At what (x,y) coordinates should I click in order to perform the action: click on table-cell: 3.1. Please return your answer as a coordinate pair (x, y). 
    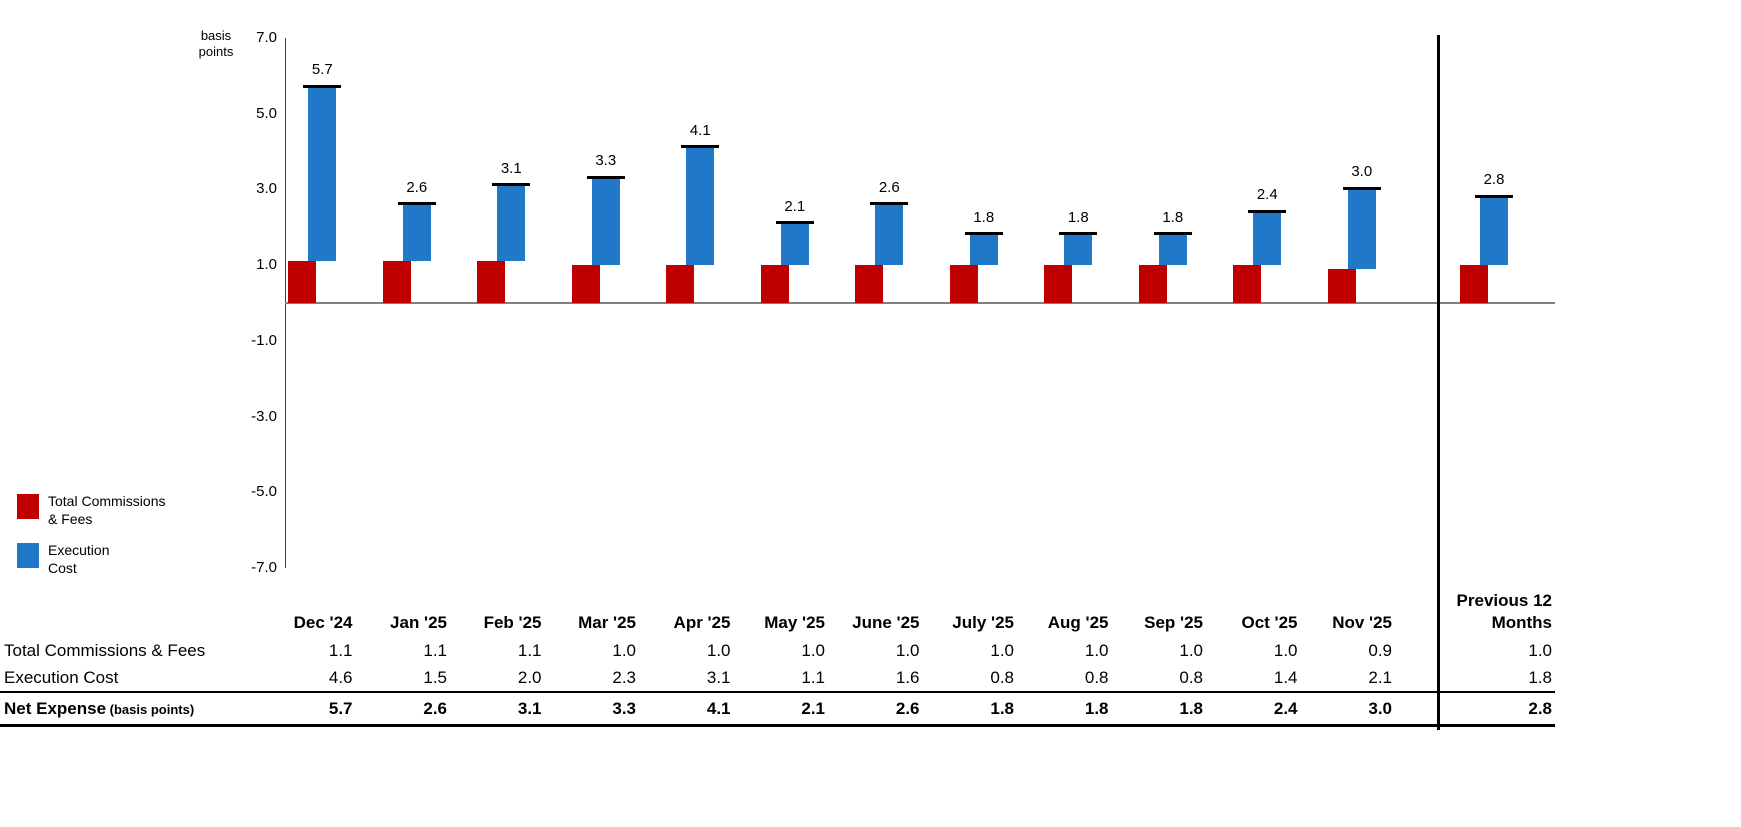
    Looking at the image, I should click on (718, 677).